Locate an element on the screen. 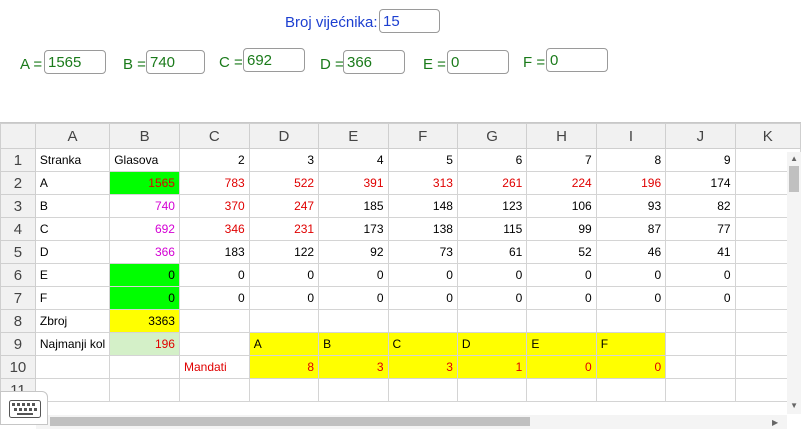 The image size is (801, 430). row-header: 9 is located at coordinates (18, 344).